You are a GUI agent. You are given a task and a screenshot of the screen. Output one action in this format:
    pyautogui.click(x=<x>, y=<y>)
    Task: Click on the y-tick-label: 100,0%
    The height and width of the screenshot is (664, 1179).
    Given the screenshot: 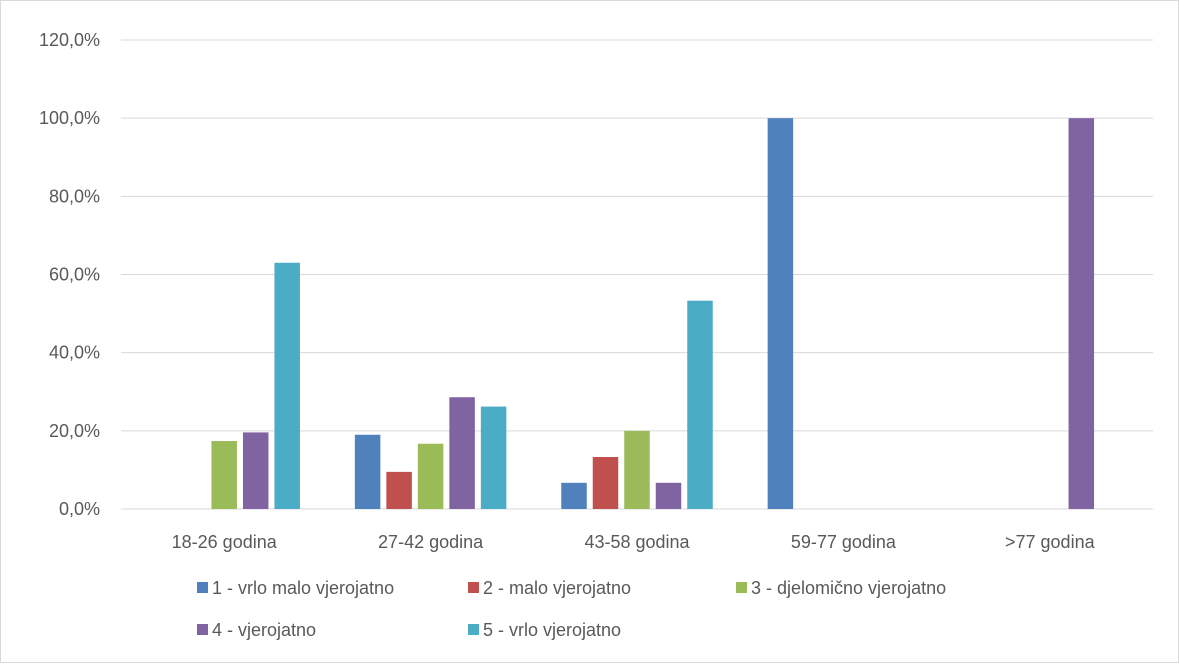 What is the action you would take?
    pyautogui.click(x=69, y=118)
    